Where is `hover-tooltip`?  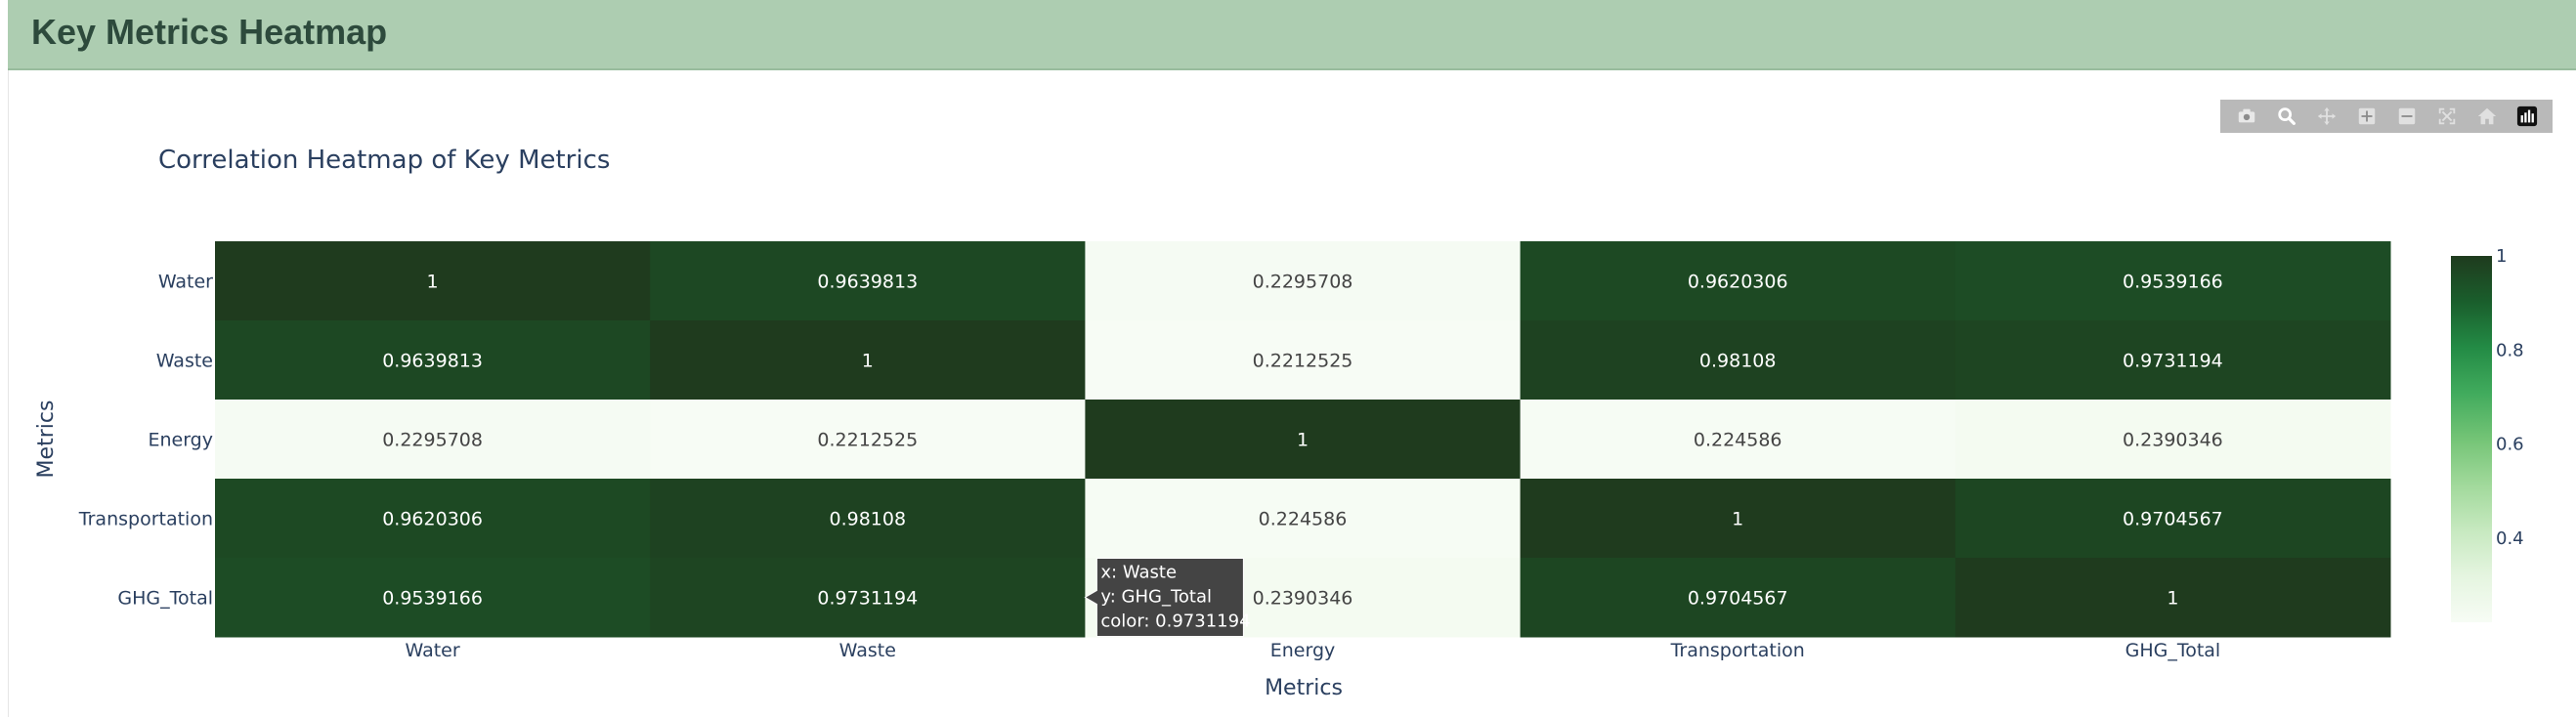 hover-tooltip is located at coordinates (1164, 597).